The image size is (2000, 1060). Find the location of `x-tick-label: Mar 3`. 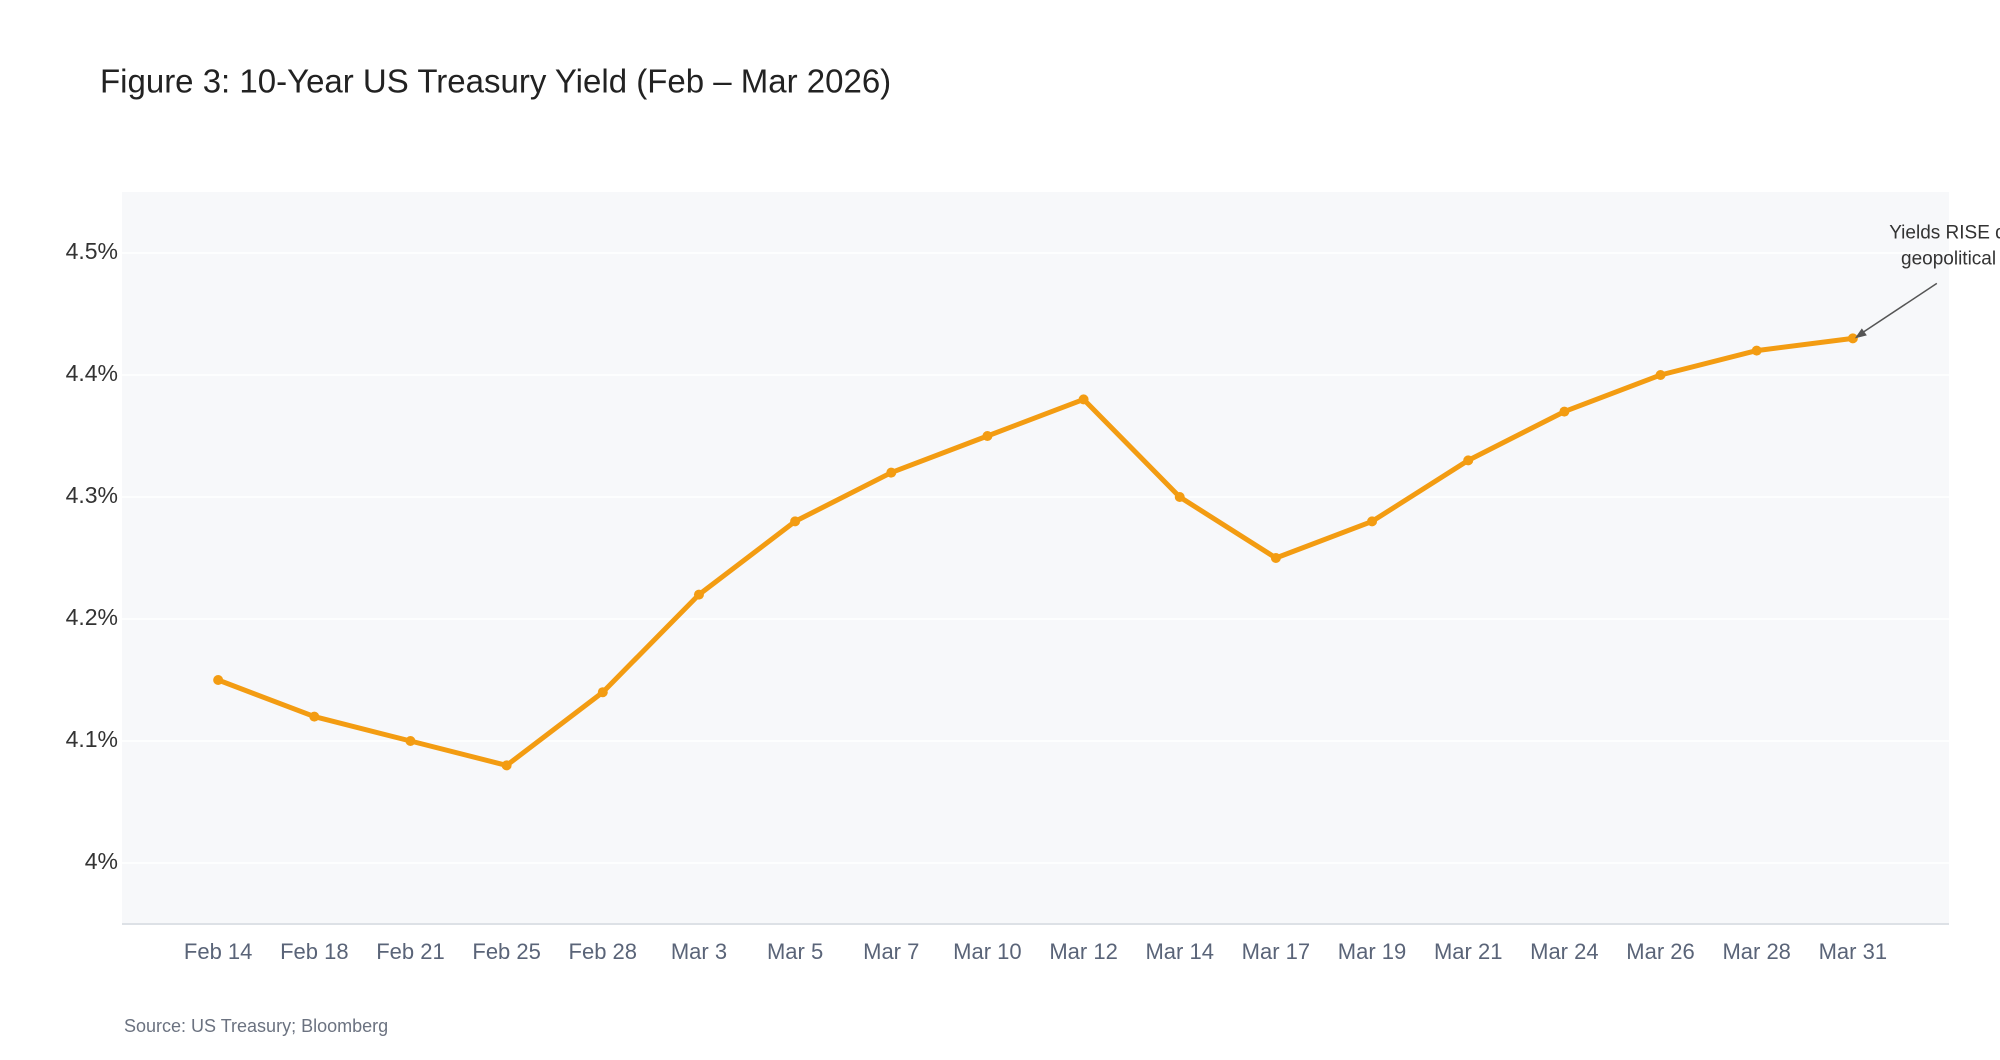

x-tick-label: Mar 3 is located at coordinates (699, 951).